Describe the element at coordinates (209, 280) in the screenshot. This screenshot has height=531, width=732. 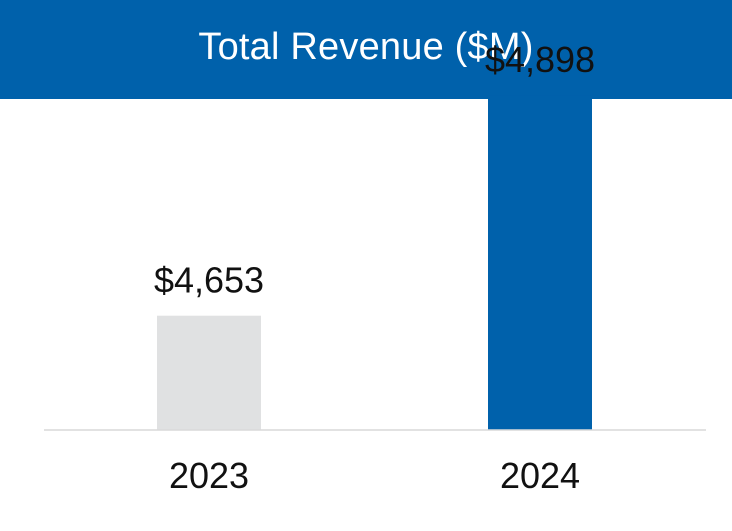
I see `data-label-2023: $4,653` at that location.